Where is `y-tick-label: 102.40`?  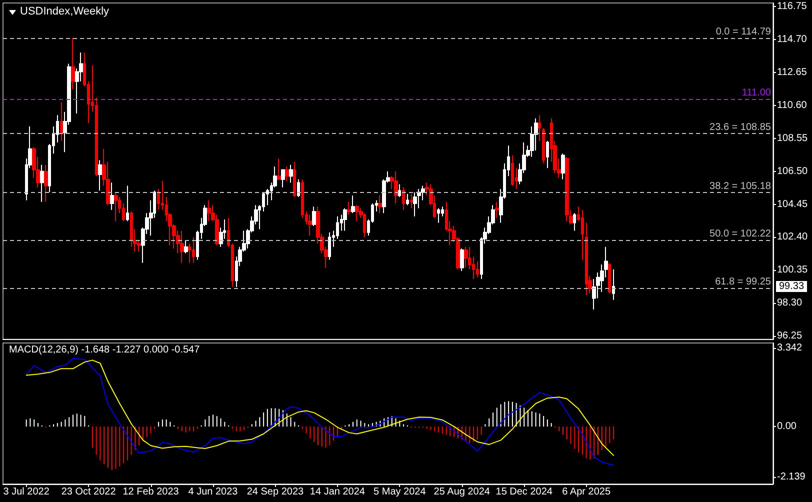
y-tick-label: 102.40 is located at coordinates (792, 237).